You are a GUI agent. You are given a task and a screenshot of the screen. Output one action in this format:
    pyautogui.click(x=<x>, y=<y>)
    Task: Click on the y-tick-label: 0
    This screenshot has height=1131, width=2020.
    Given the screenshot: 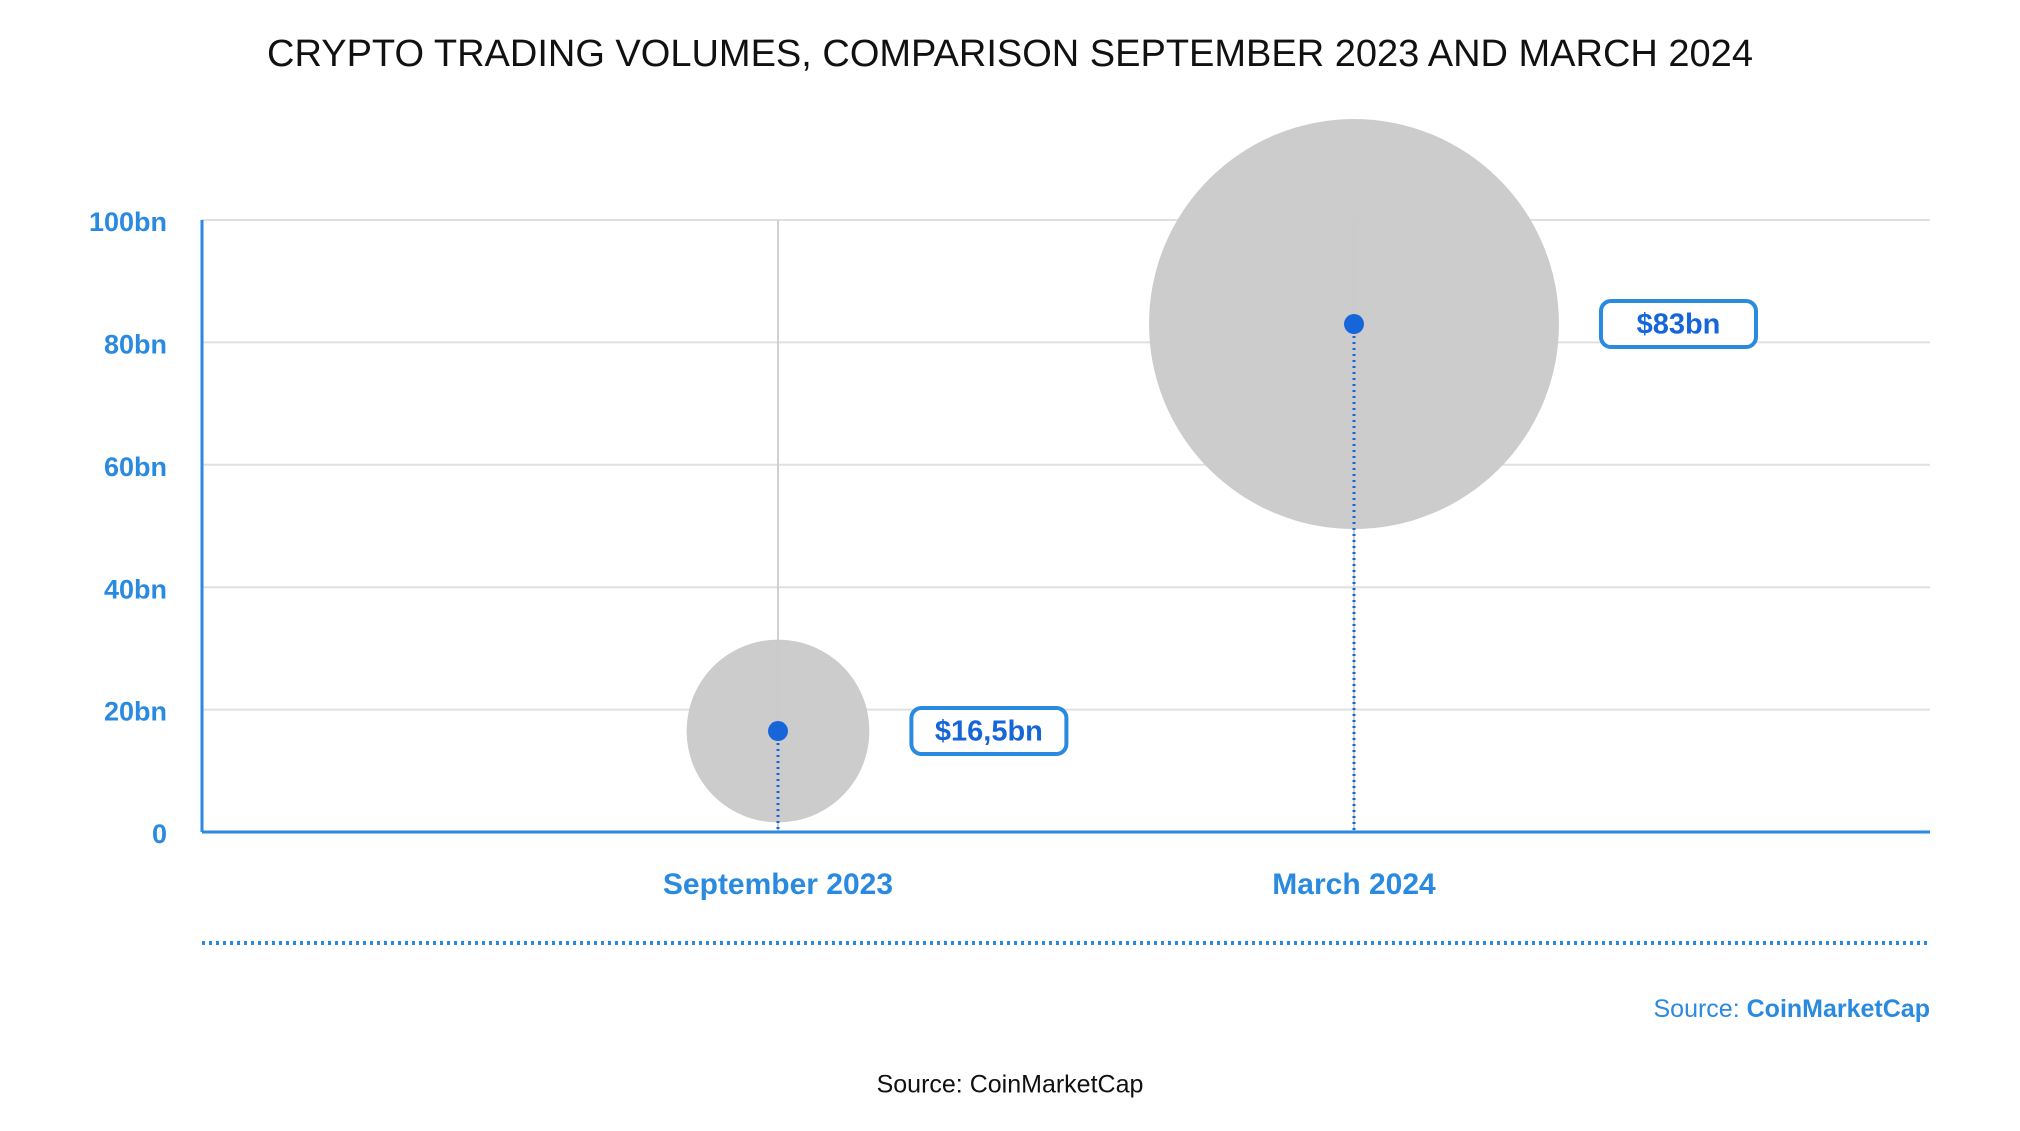 What is the action you would take?
    pyautogui.click(x=159, y=834)
    